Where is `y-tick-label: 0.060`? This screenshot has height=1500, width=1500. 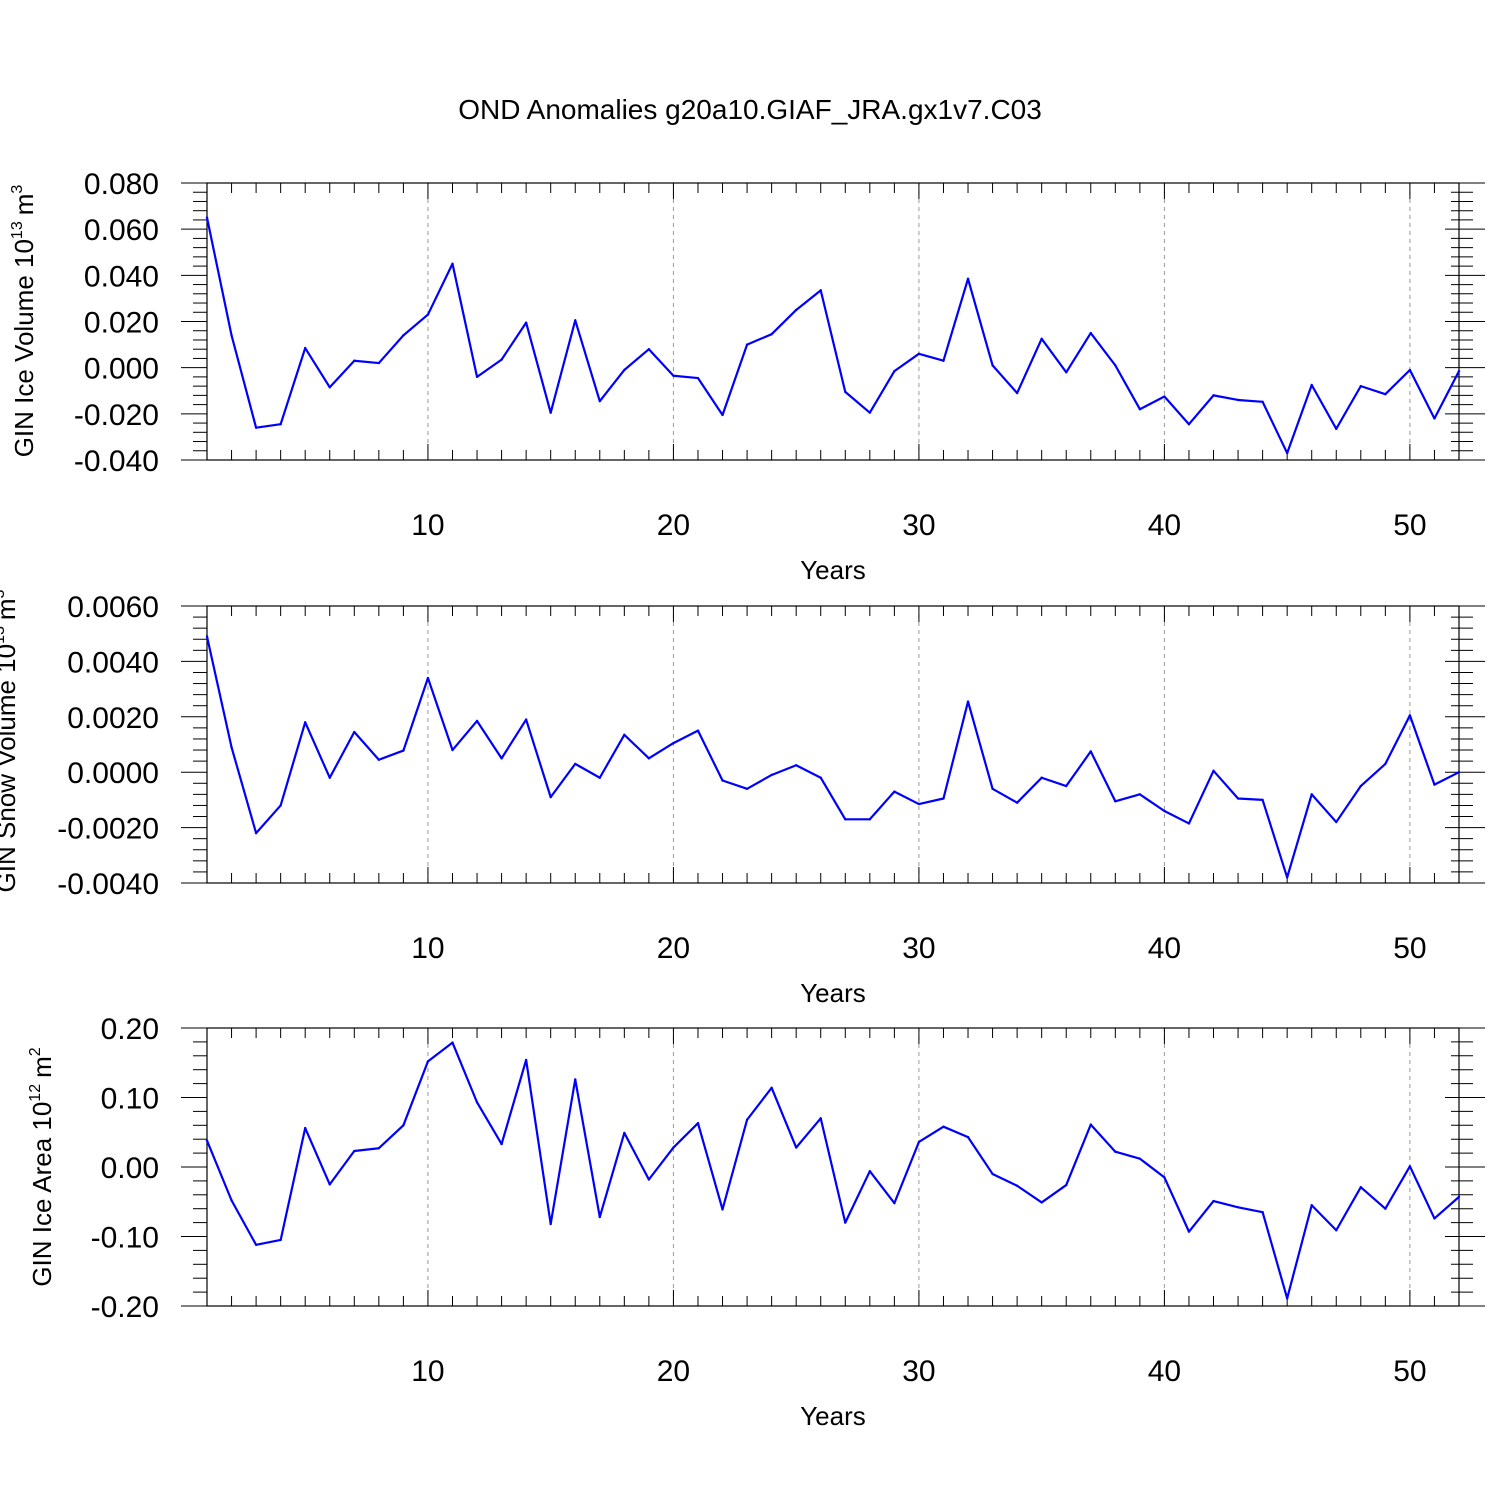 y-tick-label: 0.060 is located at coordinates (121, 230).